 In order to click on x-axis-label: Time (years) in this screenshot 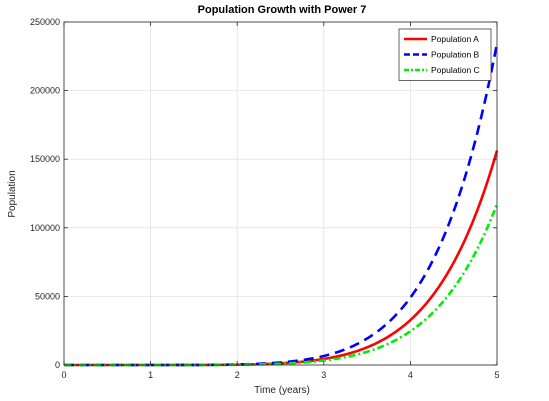, I will do `click(282, 390)`.